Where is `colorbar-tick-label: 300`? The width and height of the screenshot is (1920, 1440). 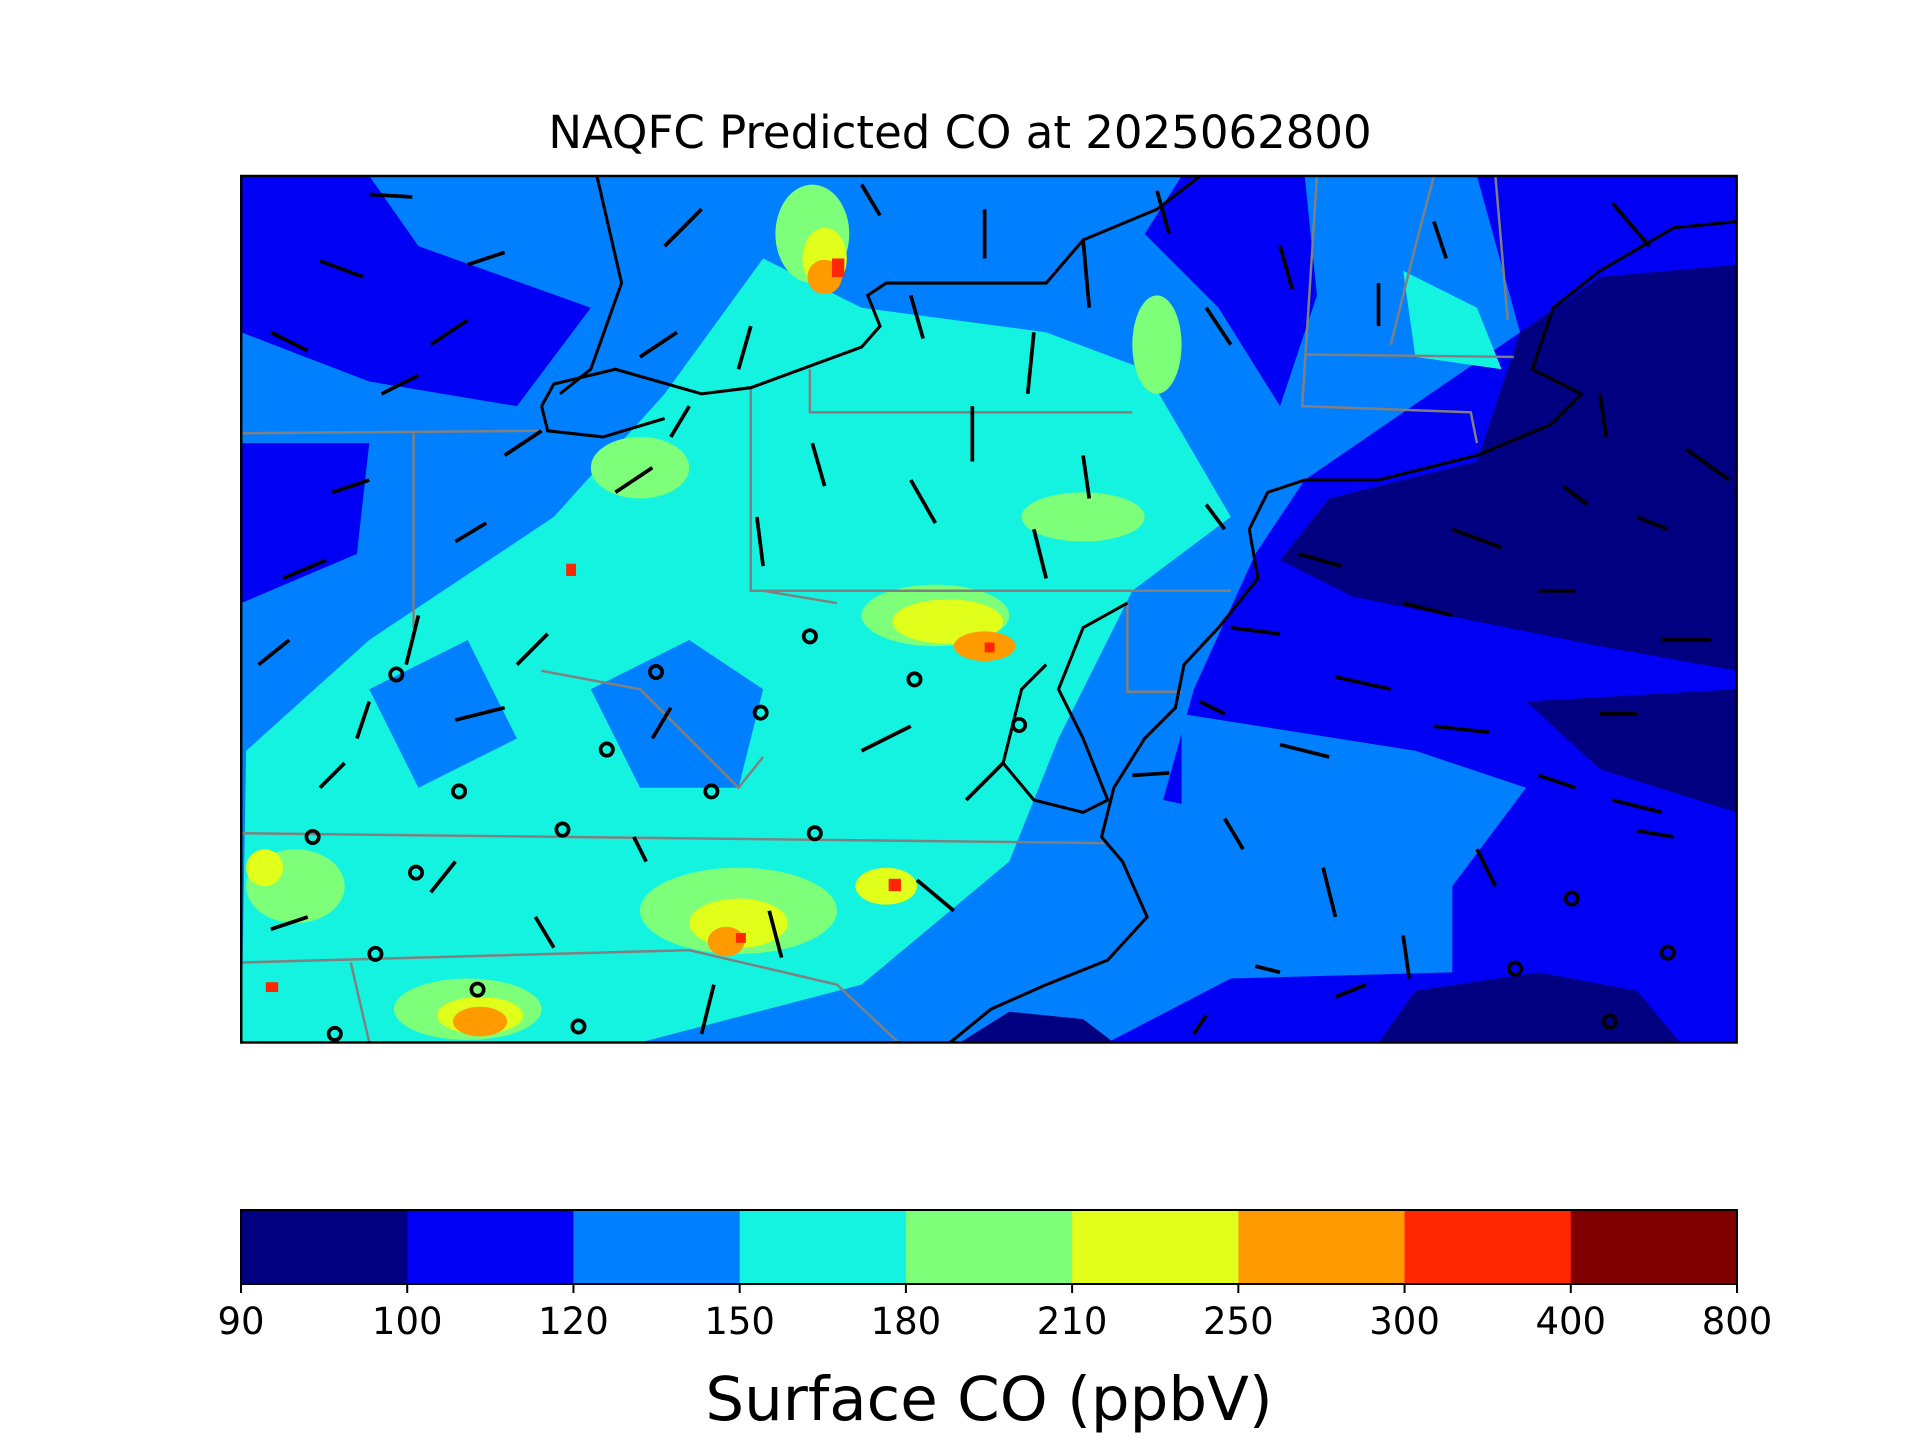
colorbar-tick-label: 300 is located at coordinates (1404, 1321).